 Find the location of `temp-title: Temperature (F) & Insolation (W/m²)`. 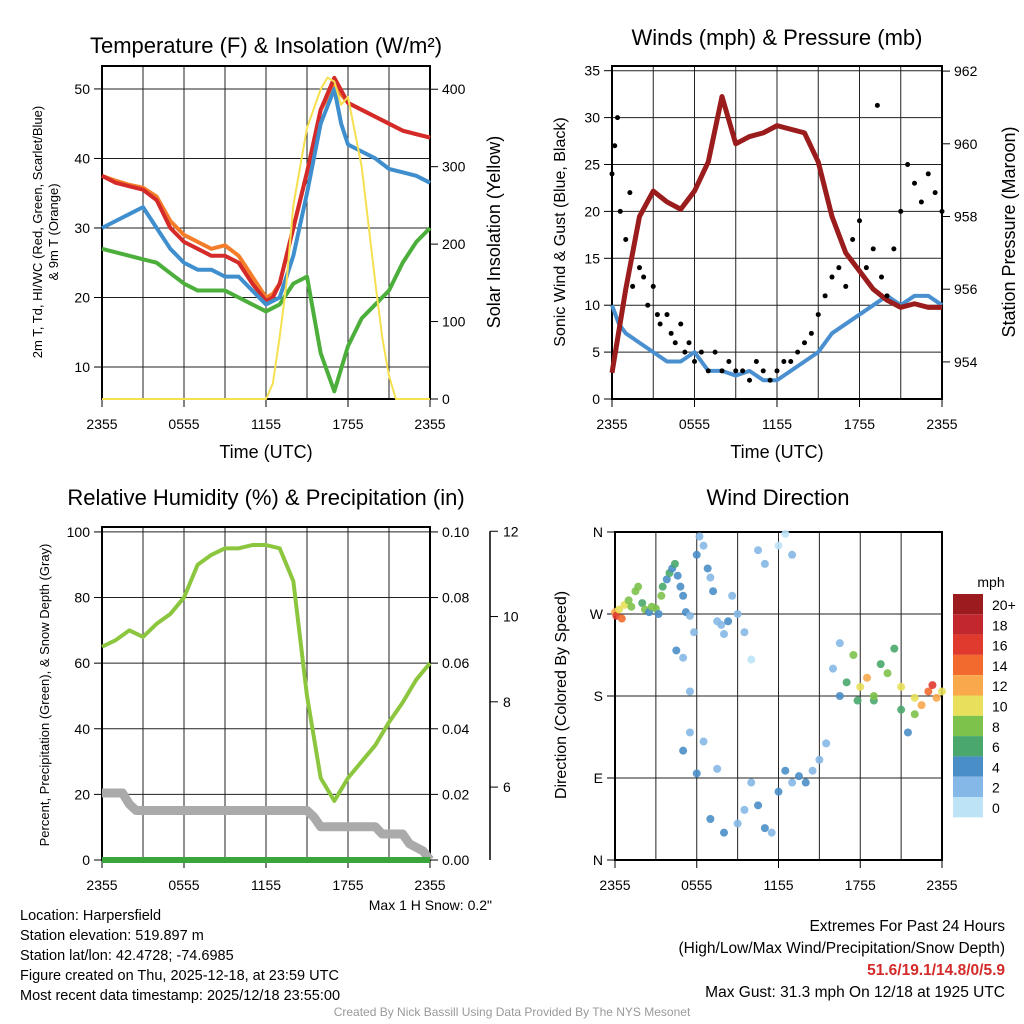

temp-title: Temperature (F) & Insolation (W/m²) is located at coordinates (266, 45).